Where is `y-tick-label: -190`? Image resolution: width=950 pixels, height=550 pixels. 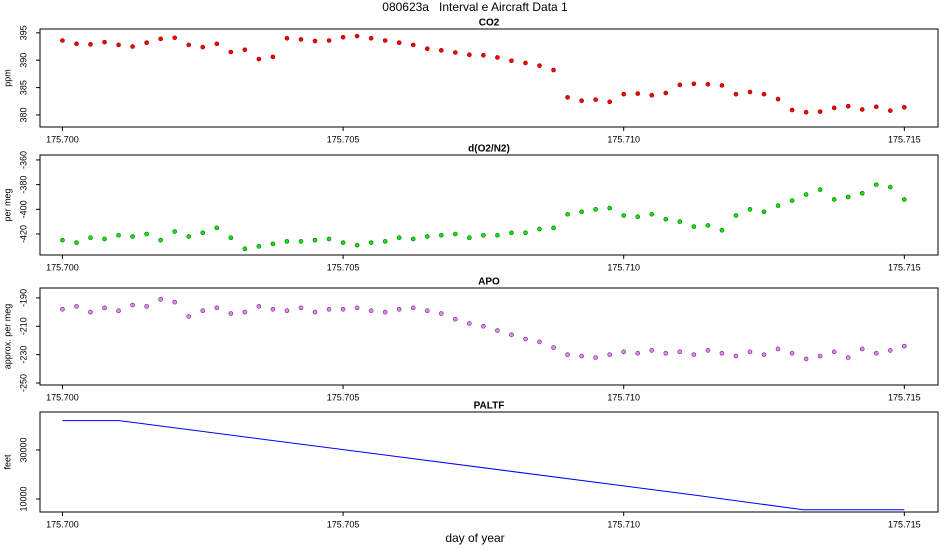 y-tick-label: -190 is located at coordinates (23, 298).